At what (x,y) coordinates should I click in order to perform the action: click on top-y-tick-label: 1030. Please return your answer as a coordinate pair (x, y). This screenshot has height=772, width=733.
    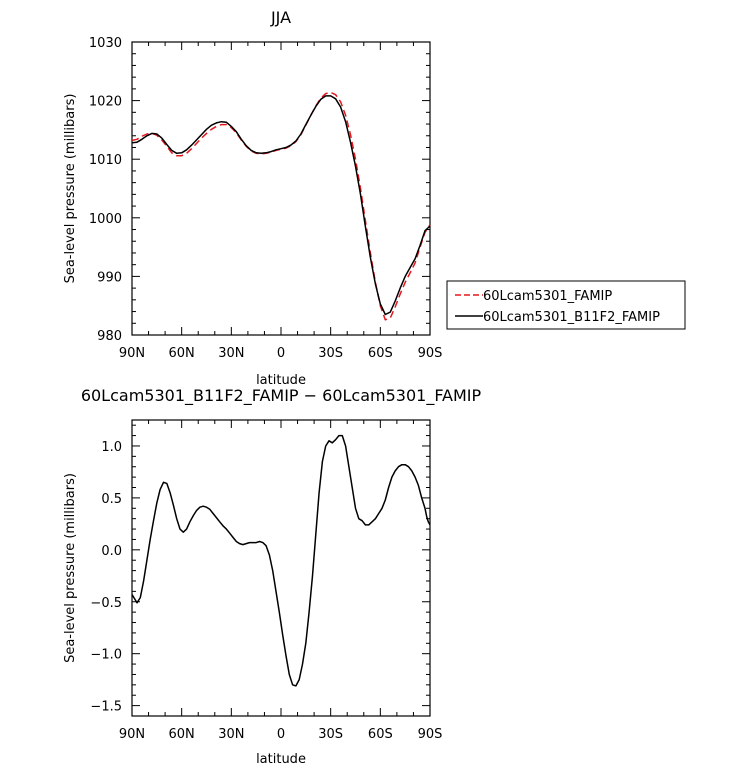
    Looking at the image, I should click on (105, 43).